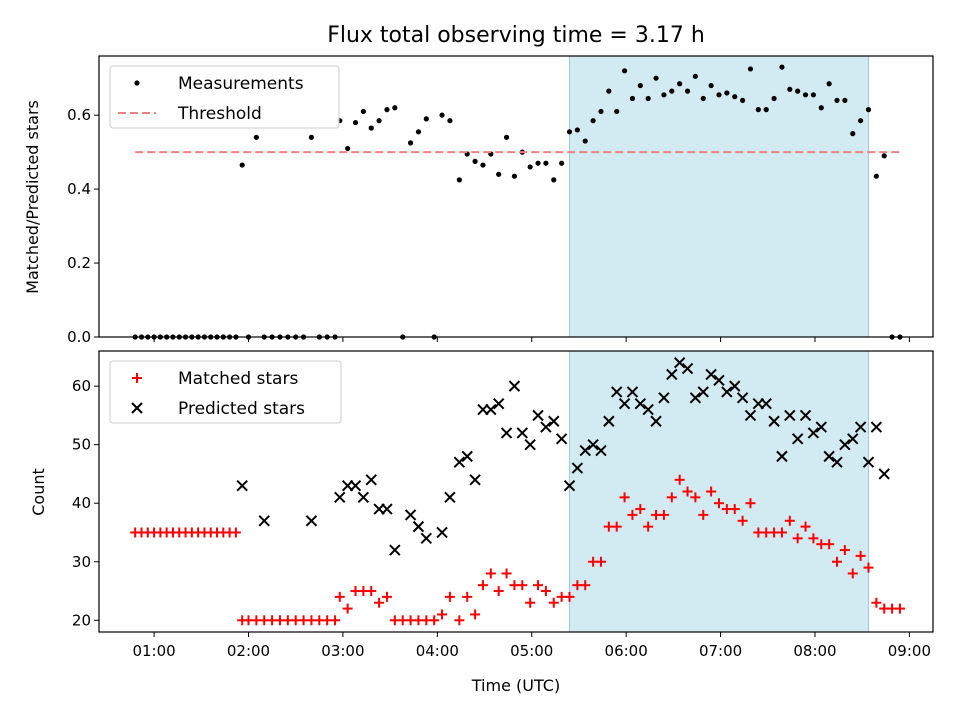  What do you see at coordinates (342, 651) in the screenshot?
I see `x-tick-label: 03:00` at bounding box center [342, 651].